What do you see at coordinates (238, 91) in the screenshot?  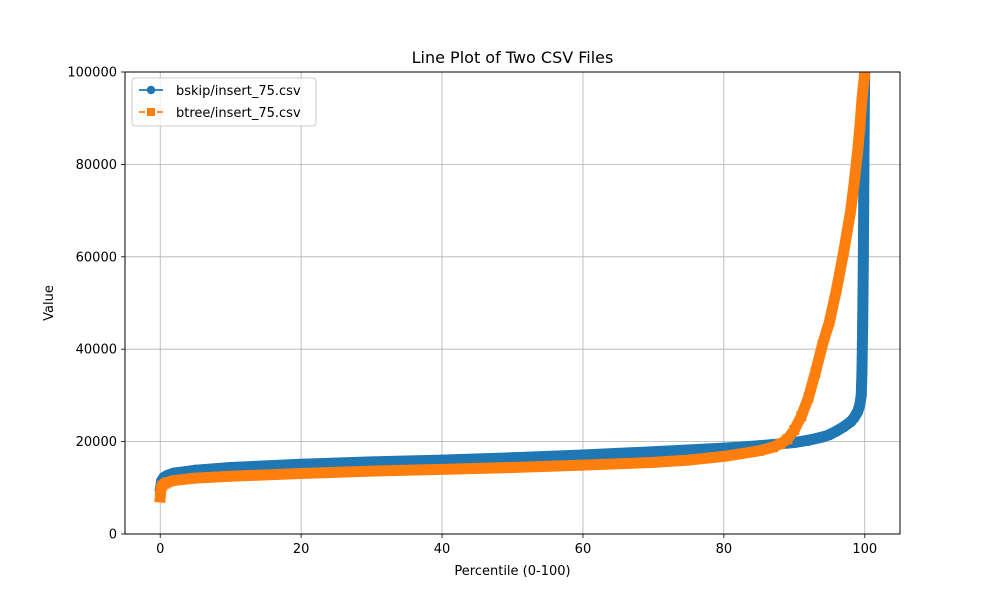 I see `legend-label-bskip: bskip/insert_75.csv` at bounding box center [238, 91].